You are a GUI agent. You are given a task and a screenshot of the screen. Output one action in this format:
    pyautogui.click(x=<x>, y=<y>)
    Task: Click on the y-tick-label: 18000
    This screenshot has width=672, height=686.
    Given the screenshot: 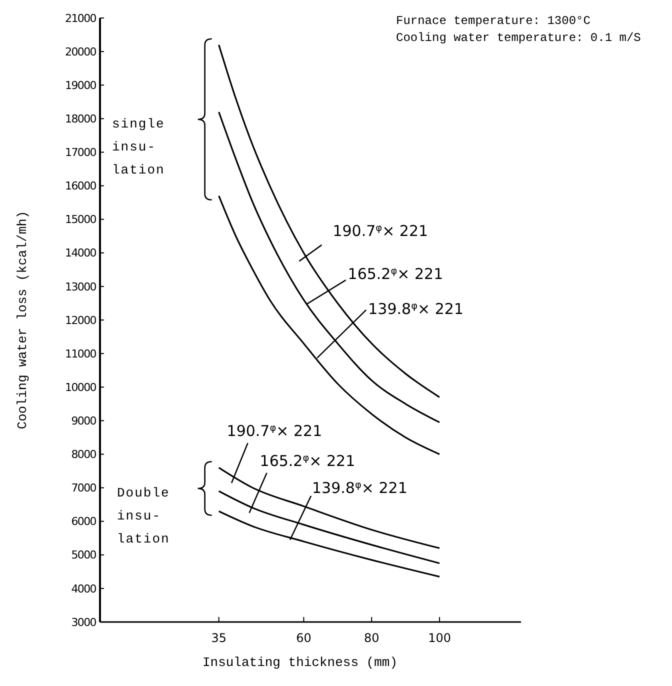 What is the action you would take?
    pyautogui.click(x=81, y=119)
    